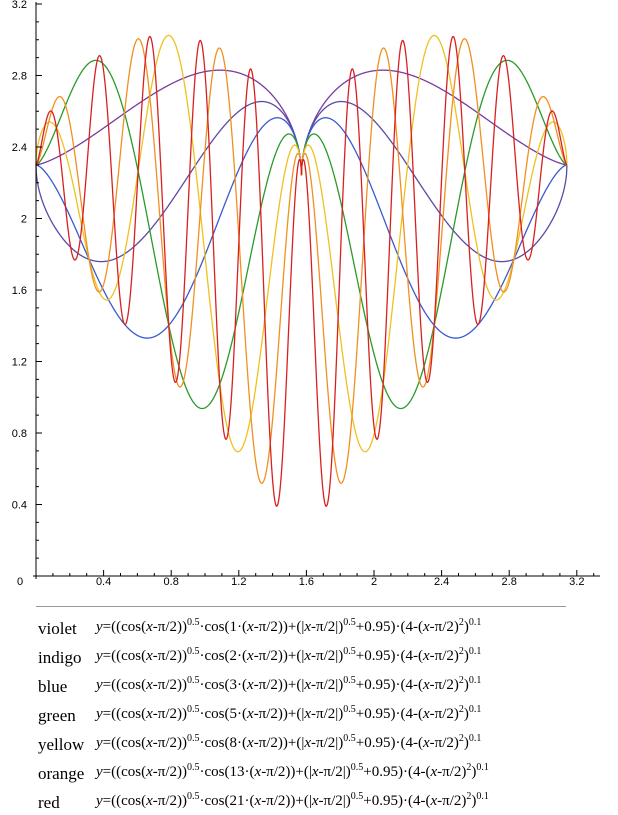 The height and width of the screenshot is (815, 618). What do you see at coordinates (19, 506) in the screenshot?
I see `y-tick-label: 0.4` at bounding box center [19, 506].